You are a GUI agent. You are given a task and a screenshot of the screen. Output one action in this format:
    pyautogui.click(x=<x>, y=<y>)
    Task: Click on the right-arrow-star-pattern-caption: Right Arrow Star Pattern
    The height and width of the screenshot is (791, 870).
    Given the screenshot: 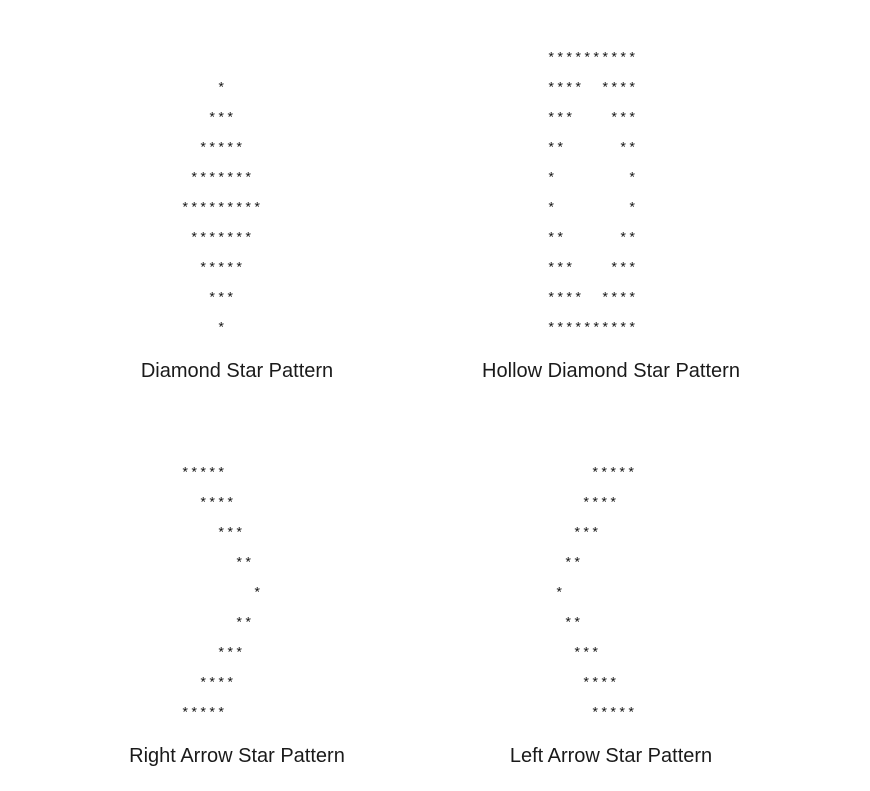 What is the action you would take?
    pyautogui.click(x=237, y=756)
    